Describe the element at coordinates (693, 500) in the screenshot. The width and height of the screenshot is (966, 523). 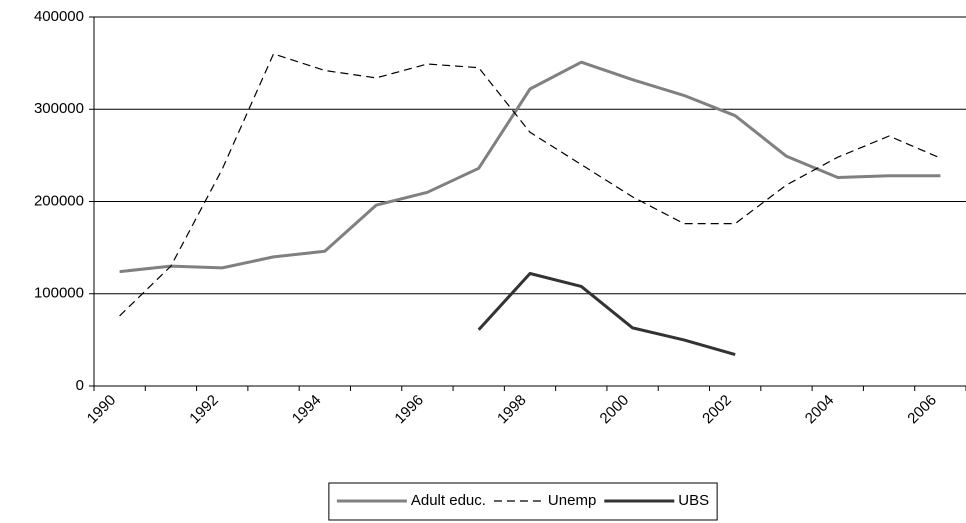
I see `legend-label: UBS` at that location.